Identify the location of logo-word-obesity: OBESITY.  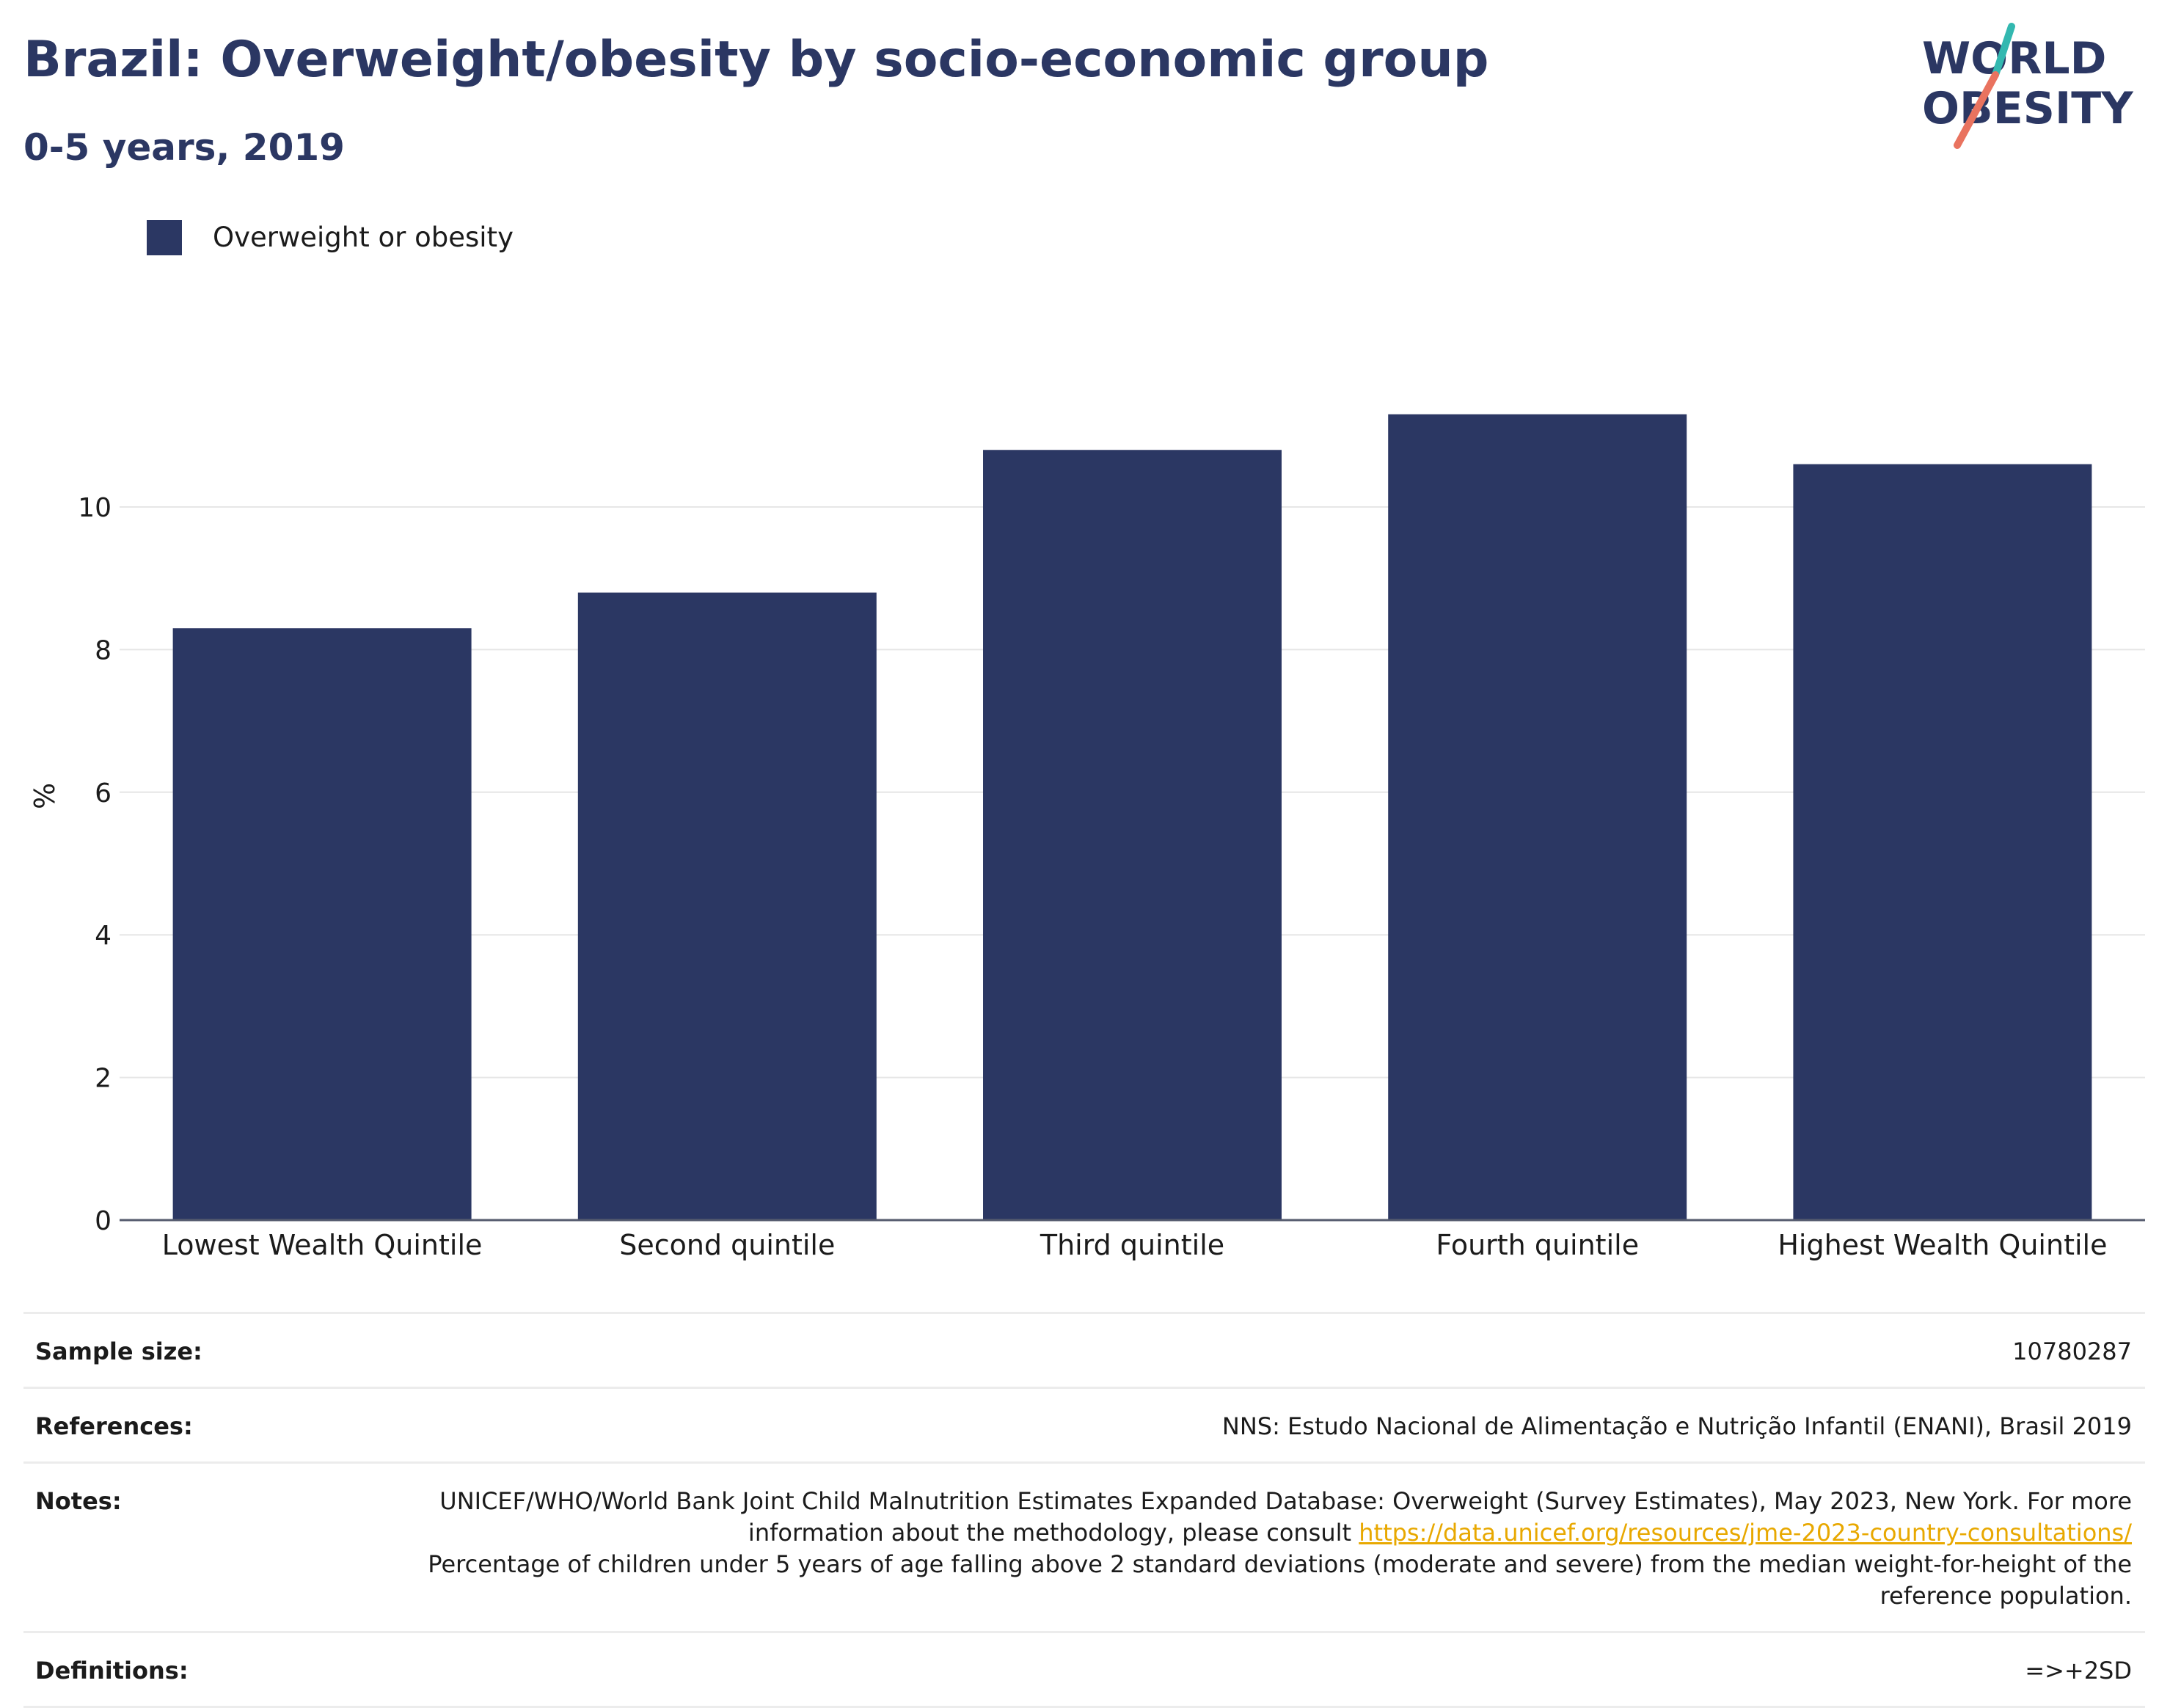
(2028, 108).